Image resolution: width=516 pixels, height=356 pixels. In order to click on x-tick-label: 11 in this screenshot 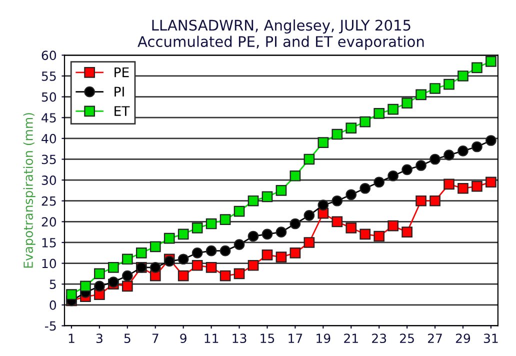, I will do `click(211, 338)`.